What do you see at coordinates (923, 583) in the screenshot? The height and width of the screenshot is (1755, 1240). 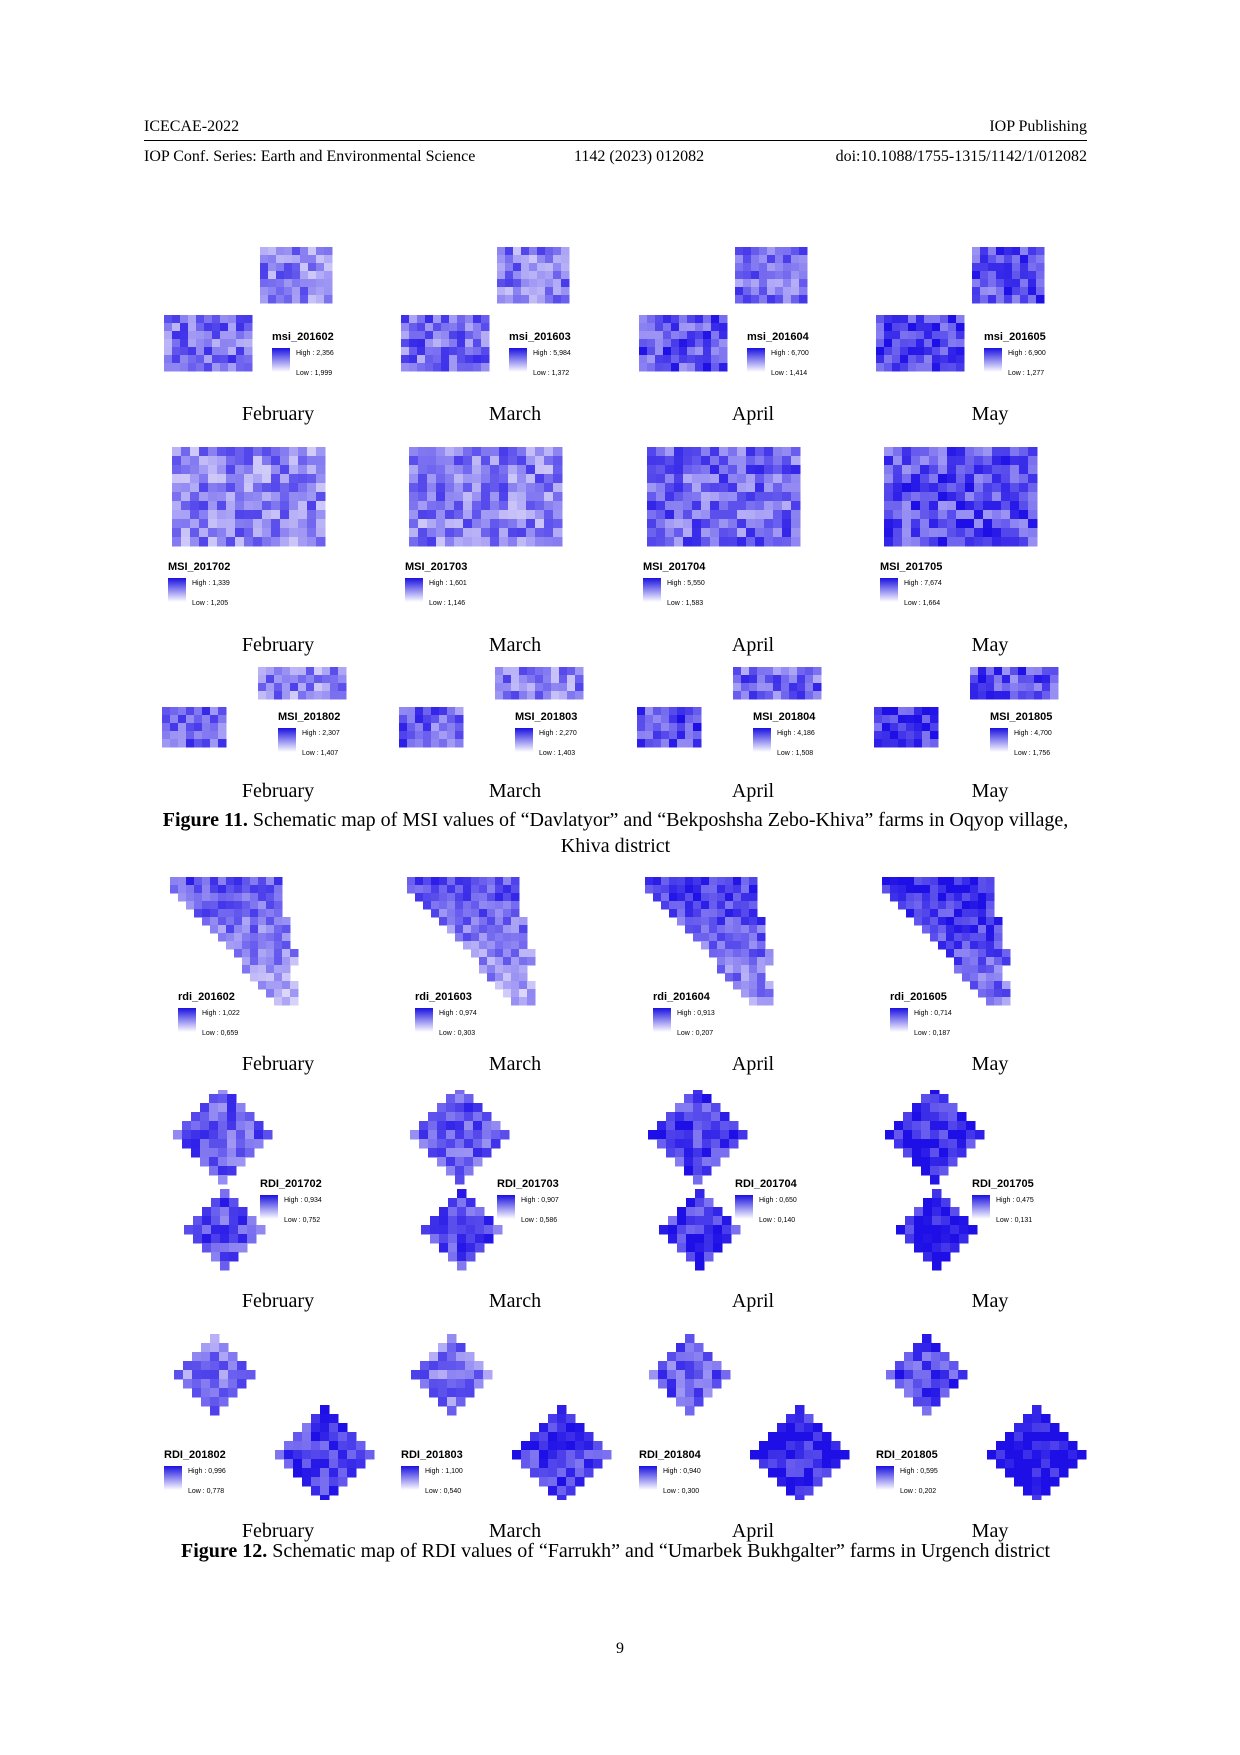 I see `legend-high-value: High : 7,674` at bounding box center [923, 583].